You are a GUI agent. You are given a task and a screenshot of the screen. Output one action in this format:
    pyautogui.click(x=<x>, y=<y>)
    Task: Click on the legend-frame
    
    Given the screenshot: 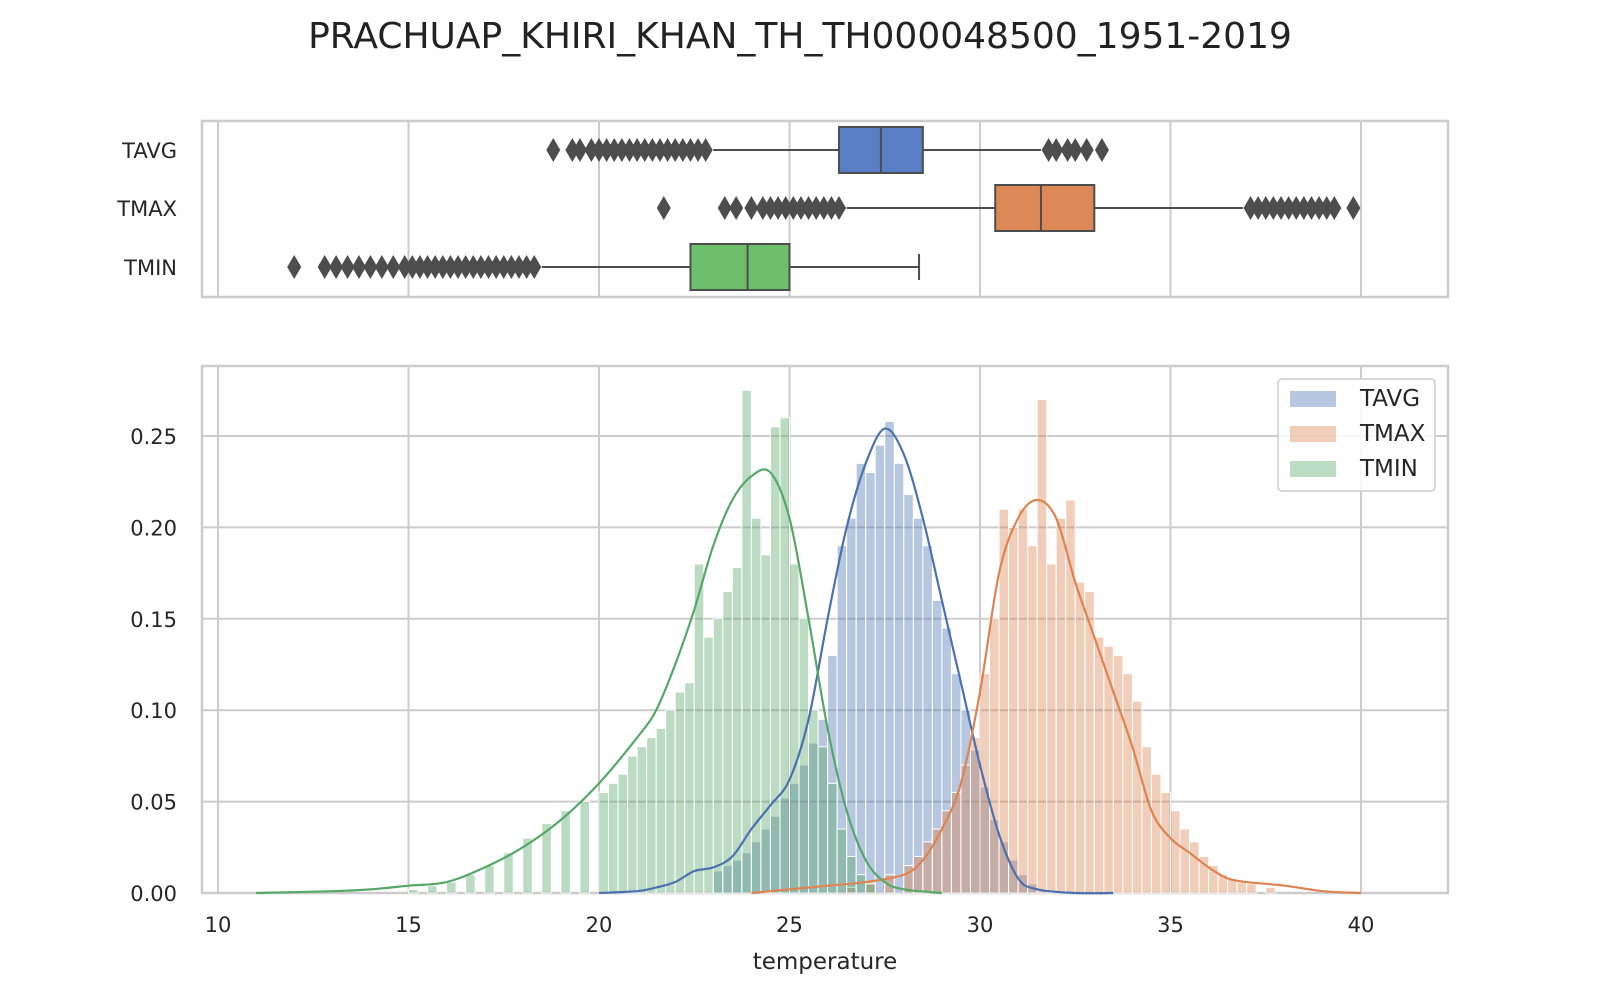 What is the action you would take?
    pyautogui.click(x=1356, y=435)
    